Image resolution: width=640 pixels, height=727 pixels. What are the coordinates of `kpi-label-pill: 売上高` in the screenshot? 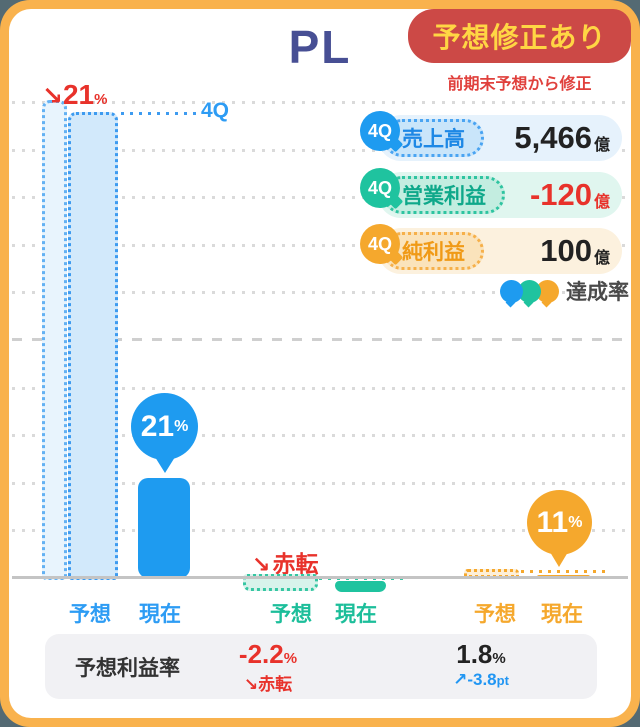 It's located at (433, 138).